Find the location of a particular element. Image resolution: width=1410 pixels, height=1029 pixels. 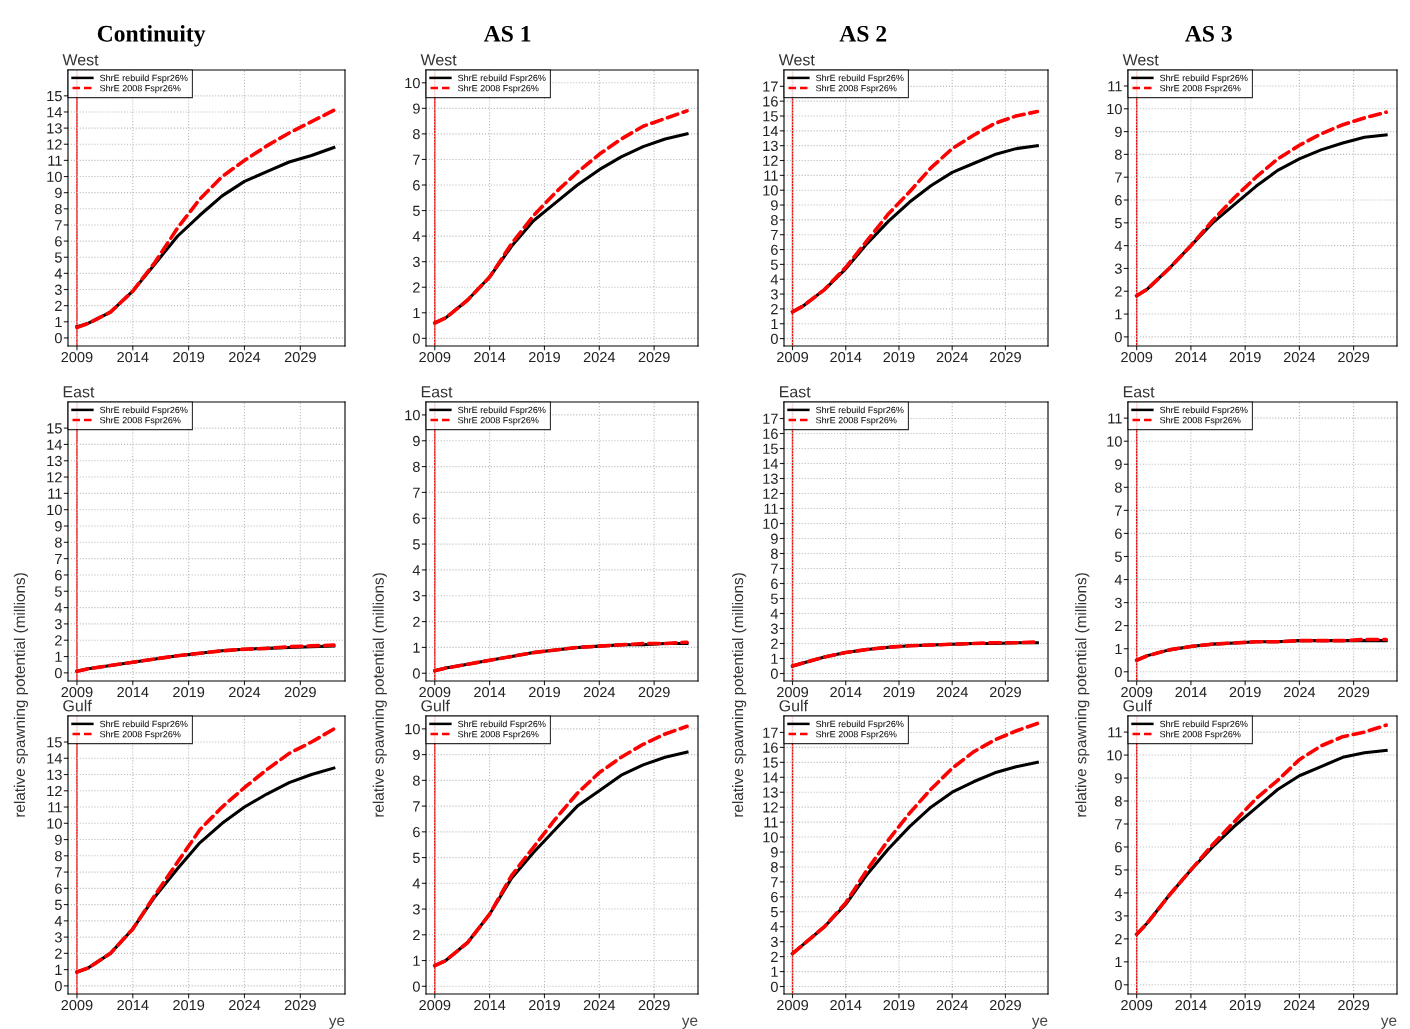

y-tick-label: 12 is located at coordinates (54, 477).